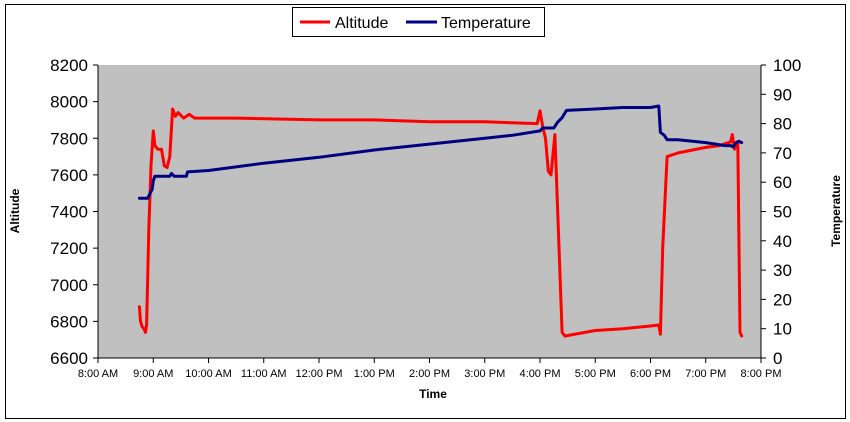 This screenshot has width=850, height=422. What do you see at coordinates (782, 153) in the screenshot?
I see `y-tick-label-right: 70` at bounding box center [782, 153].